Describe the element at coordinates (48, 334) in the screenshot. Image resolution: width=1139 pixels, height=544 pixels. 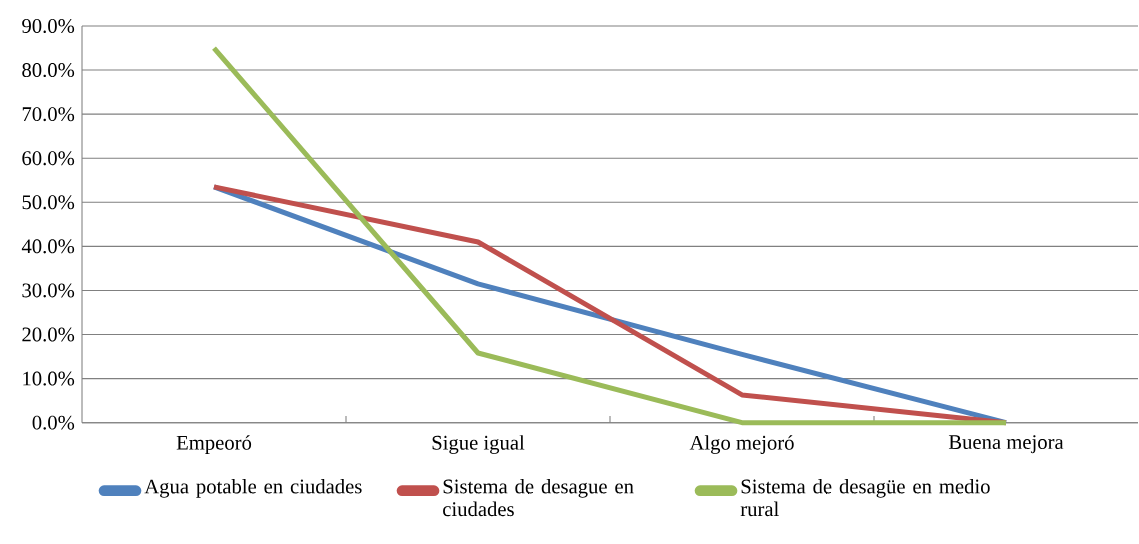
I see `y-tick-label: 20.0%` at that location.